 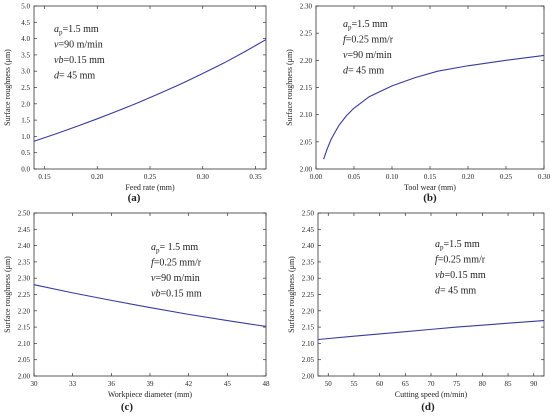 I want to click on x-tick-label: 45, so click(x=228, y=384).